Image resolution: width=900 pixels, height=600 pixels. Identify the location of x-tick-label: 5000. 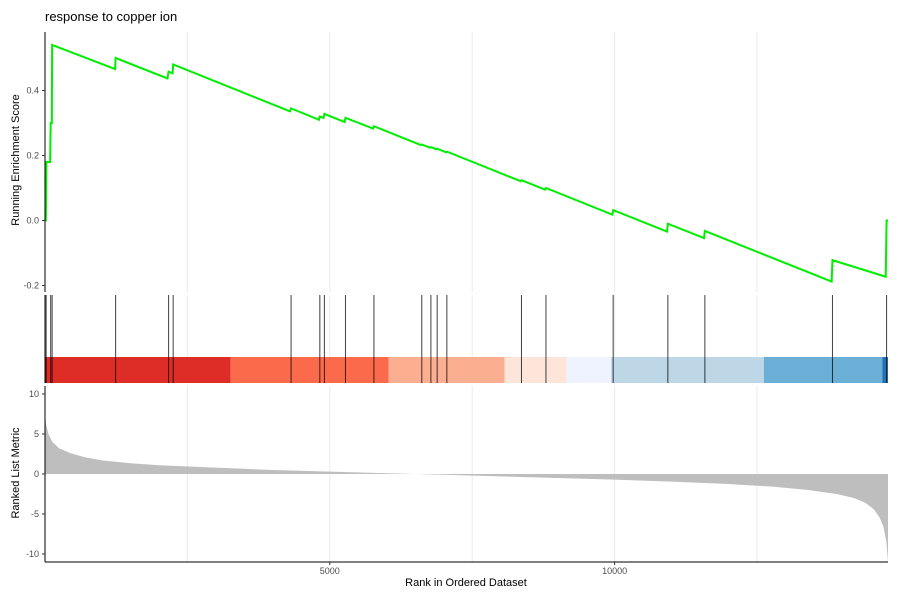
(330, 571).